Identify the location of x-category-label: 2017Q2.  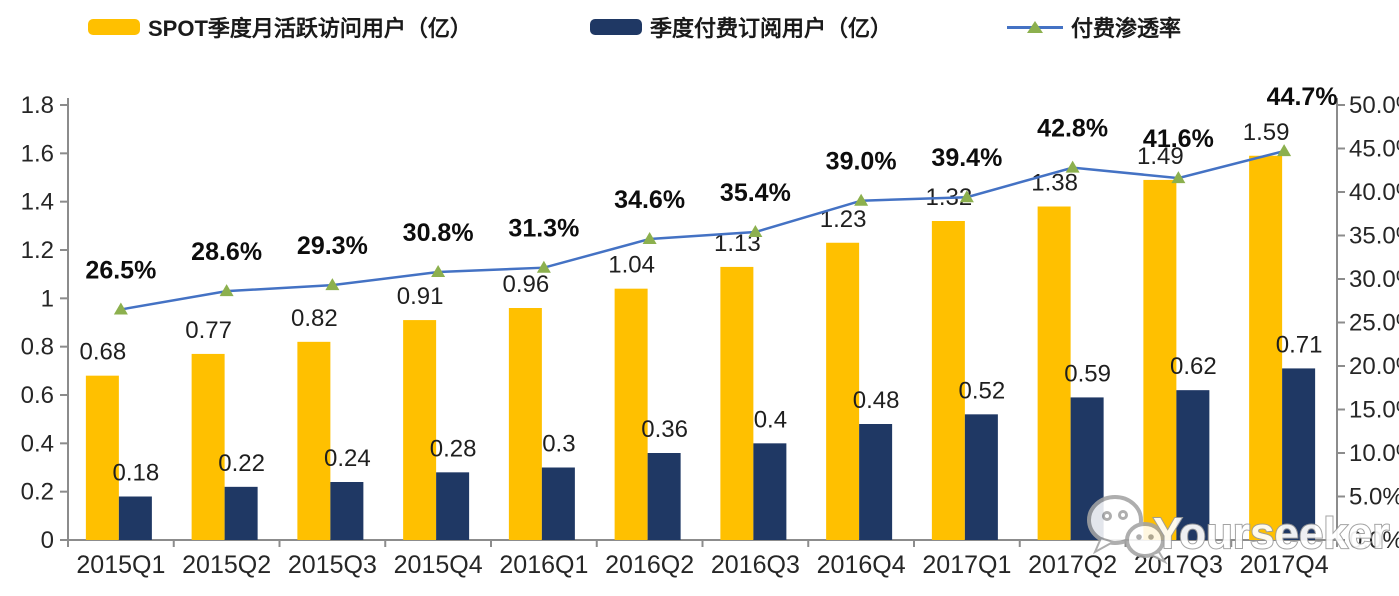
(1072, 565).